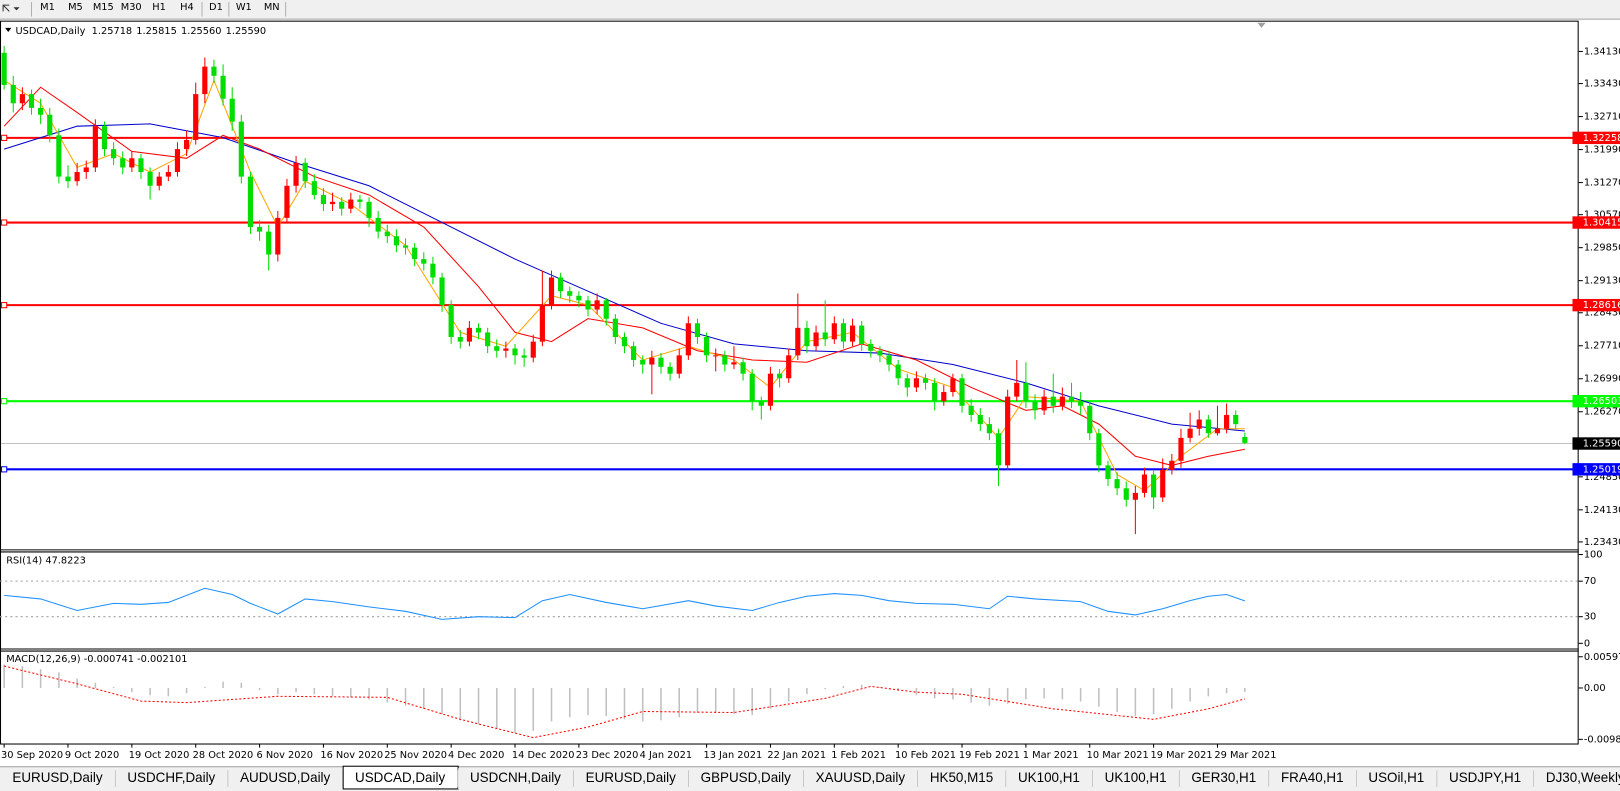  I want to click on timeframe-button: H4, so click(187, 7).